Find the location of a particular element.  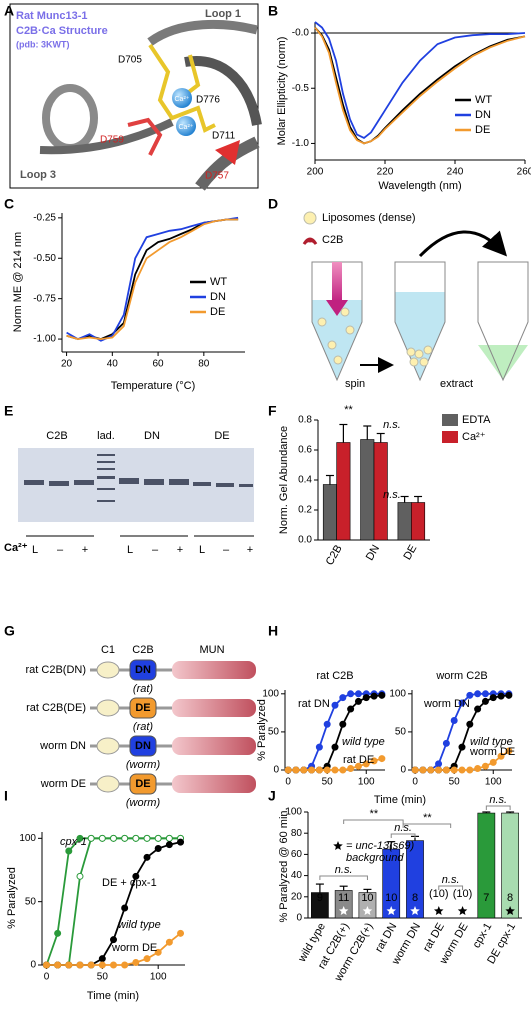

species-label: (rat) is located at coordinates (143, 727).